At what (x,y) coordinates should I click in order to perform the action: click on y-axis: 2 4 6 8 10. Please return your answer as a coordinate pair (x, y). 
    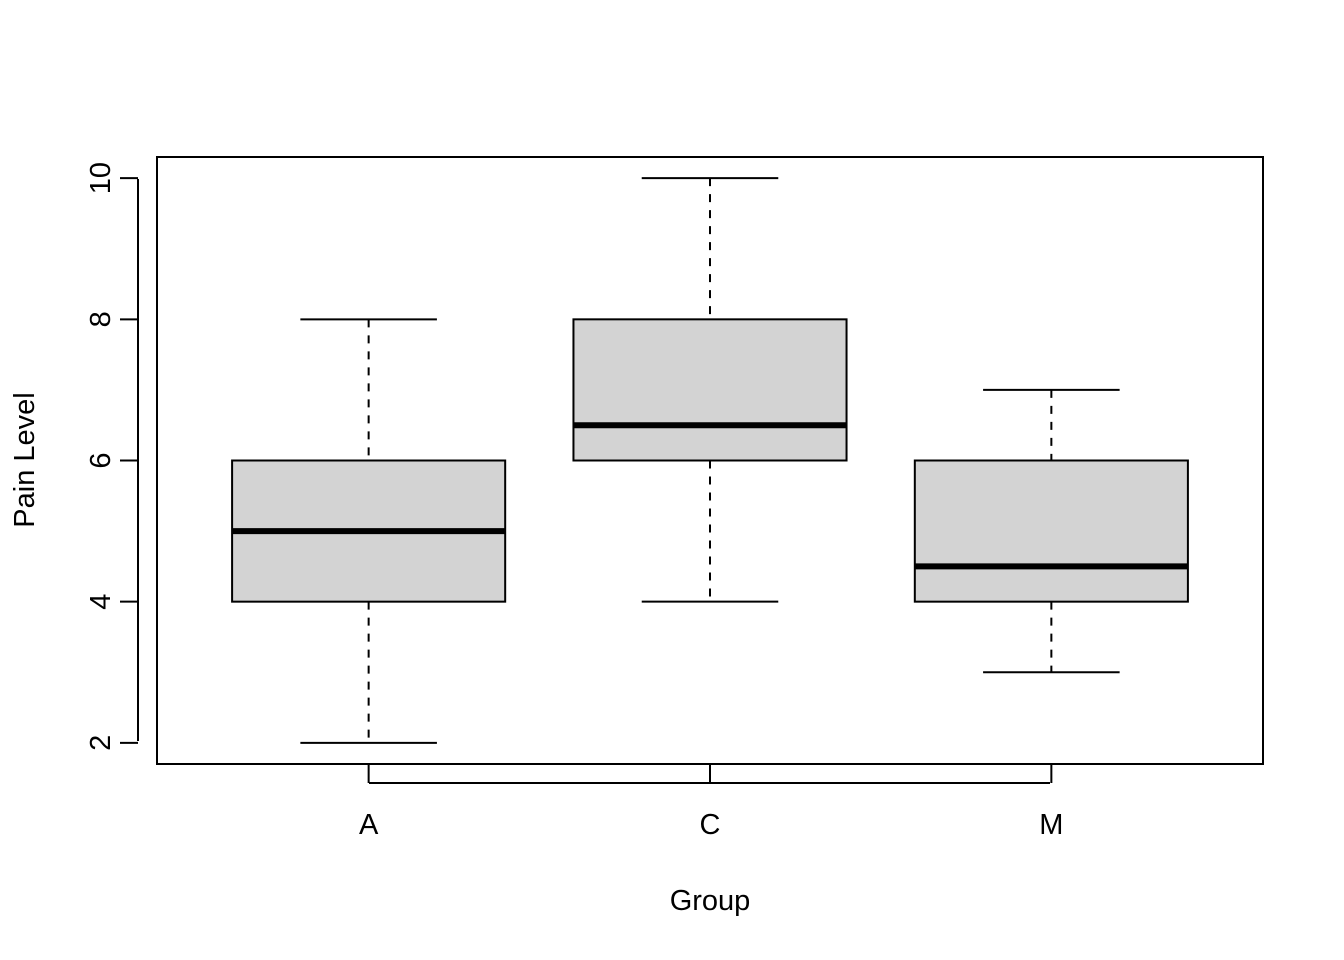
    Looking at the image, I should click on (112, 456).